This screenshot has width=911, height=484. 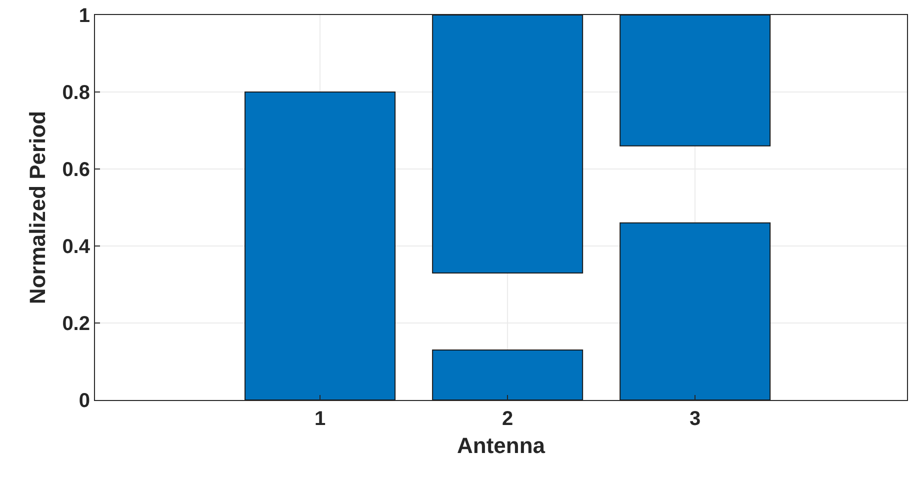 What do you see at coordinates (76, 93) in the screenshot?
I see `y-tick-label: 0.8` at bounding box center [76, 93].